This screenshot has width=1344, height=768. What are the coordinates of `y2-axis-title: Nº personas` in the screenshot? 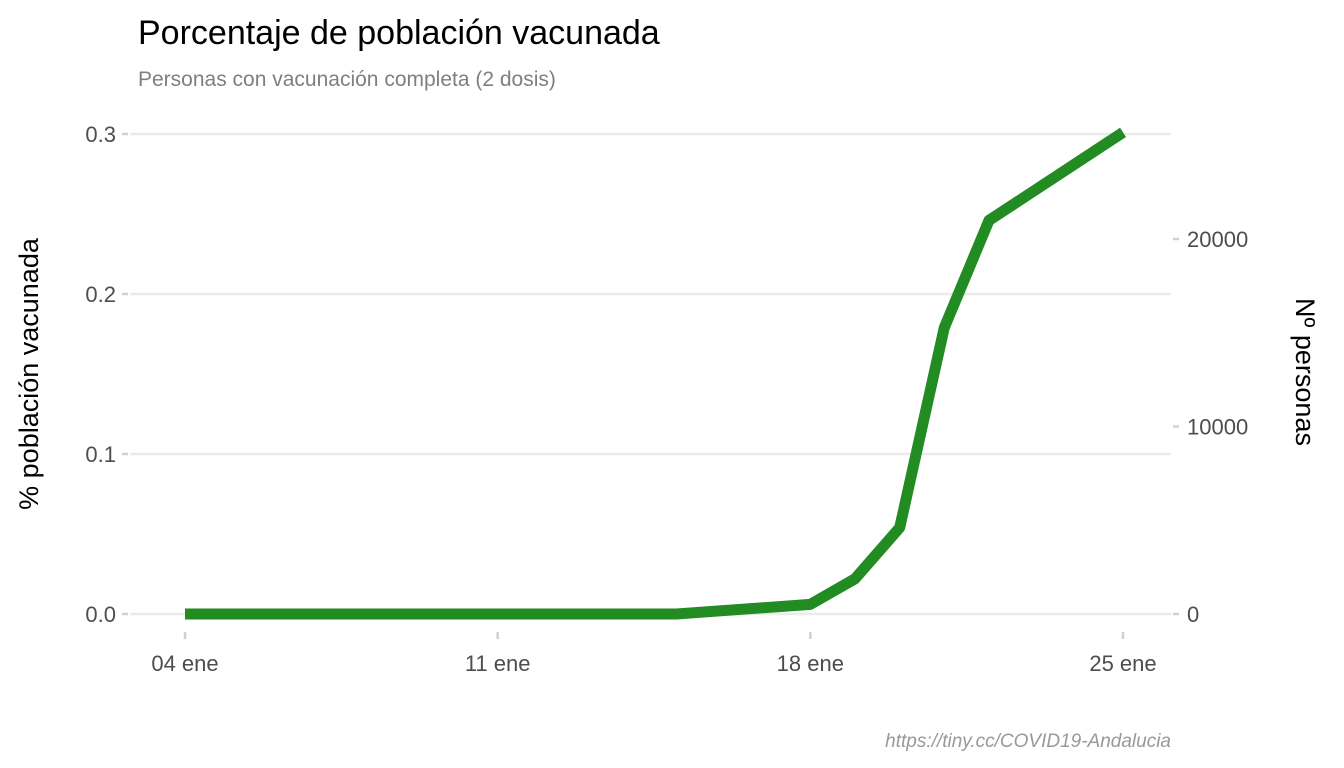 It's located at (1305, 372).